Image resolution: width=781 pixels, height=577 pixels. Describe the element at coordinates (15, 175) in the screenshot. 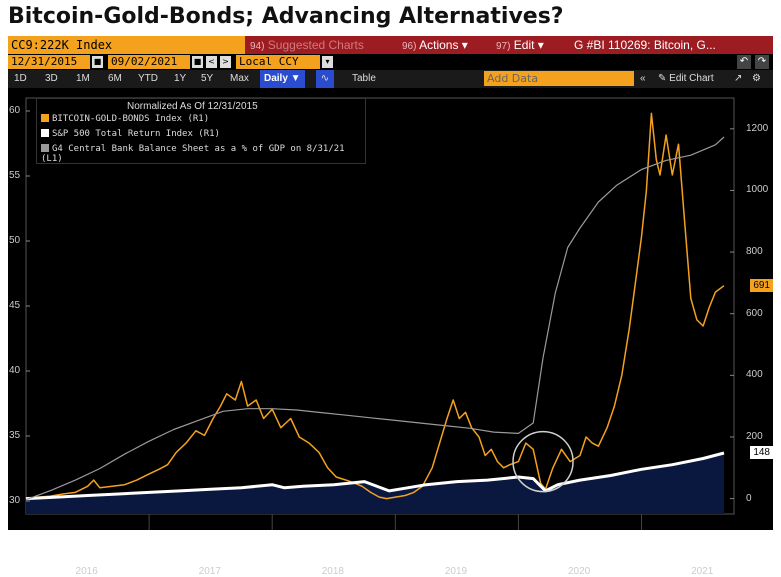

I see `y-left-tick-label: 55` at that location.